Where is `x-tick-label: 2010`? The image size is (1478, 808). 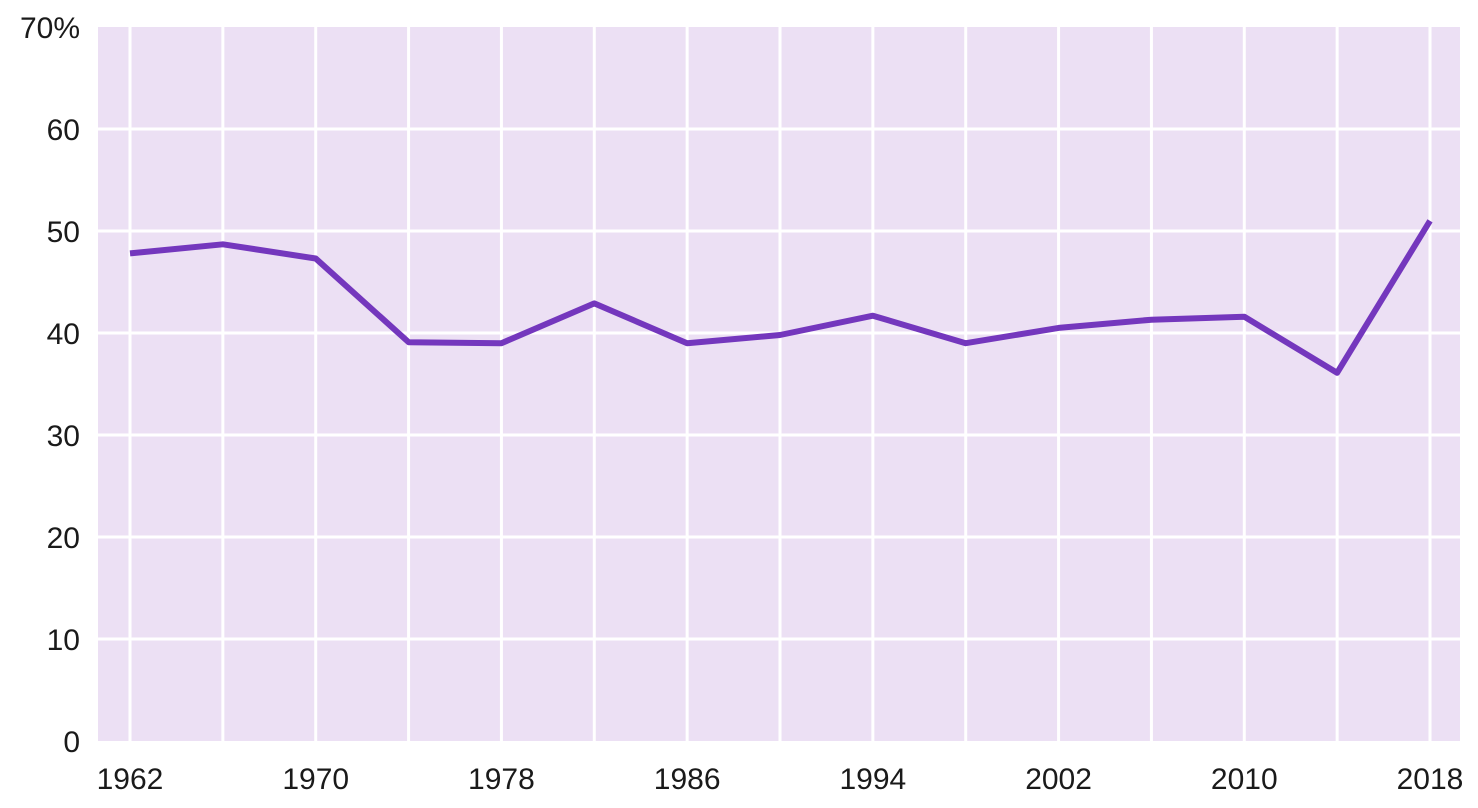 x-tick-label: 2010 is located at coordinates (1244, 779).